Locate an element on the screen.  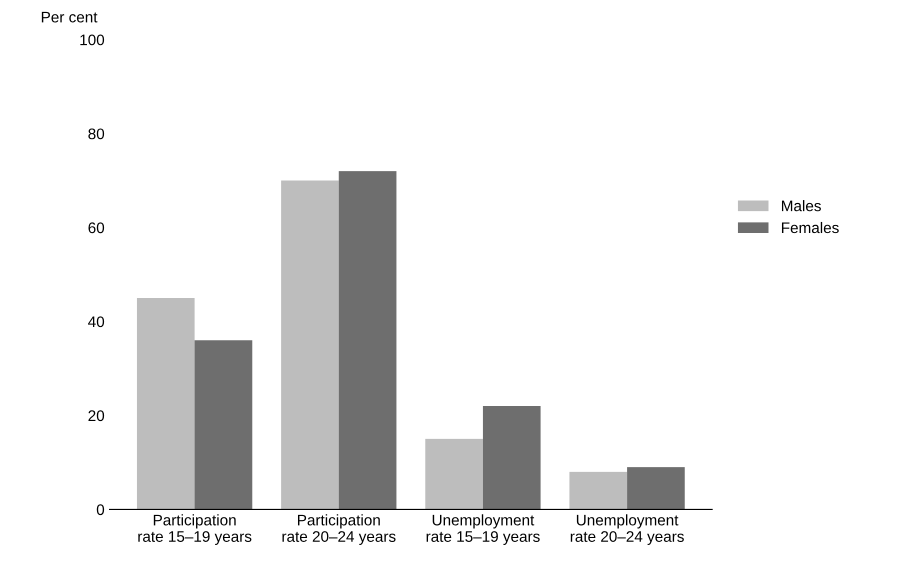
legend-label: Females is located at coordinates (810, 228).